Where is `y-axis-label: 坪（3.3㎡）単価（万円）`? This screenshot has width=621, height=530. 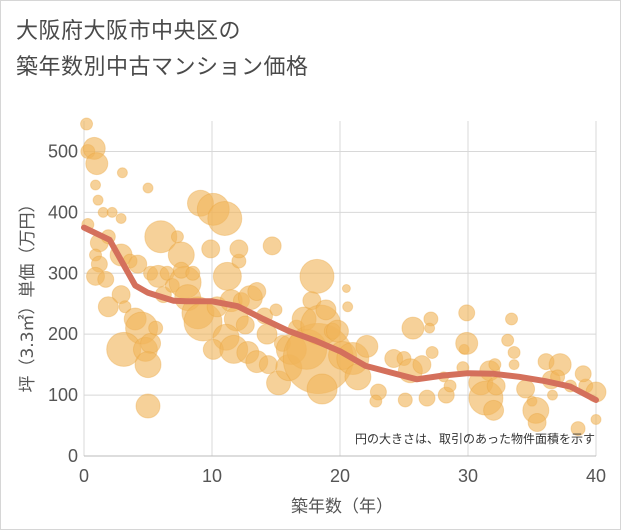
y-axis-label: 坪（3.3㎡）単価（万円） is located at coordinates (28, 293).